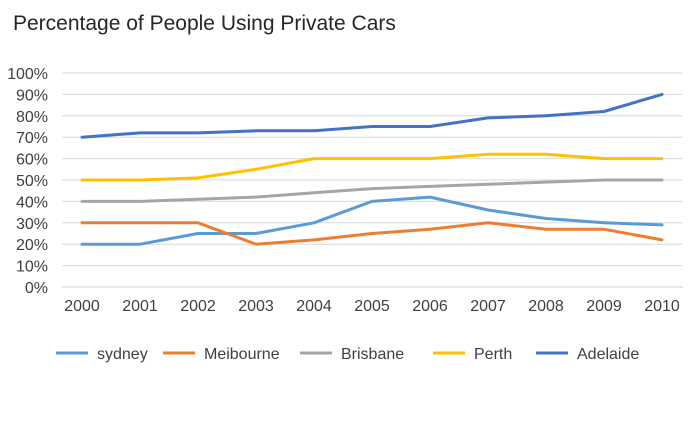 This screenshot has height=442, width=698. What do you see at coordinates (32, 117) in the screenshot?
I see `y-tick-label: 80%` at bounding box center [32, 117].